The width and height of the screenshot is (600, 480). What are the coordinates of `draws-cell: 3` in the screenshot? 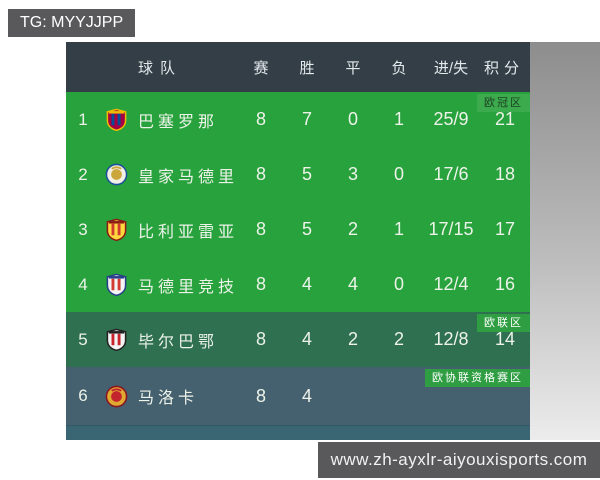 It's located at (352, 174).